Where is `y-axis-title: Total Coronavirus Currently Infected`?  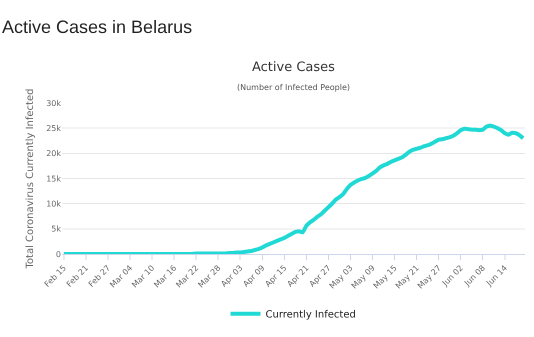 y-axis-title: Total Coronavirus Currently Infected is located at coordinates (30, 179).